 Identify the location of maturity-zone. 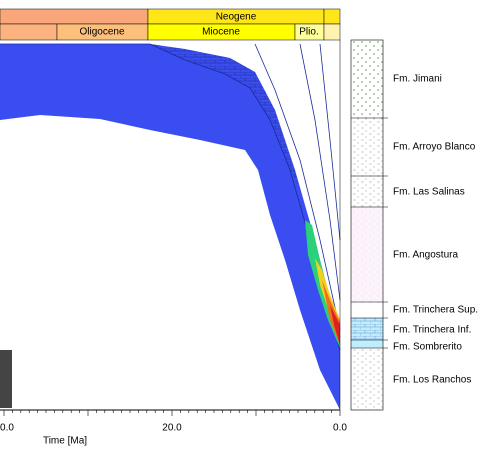
(335, 325).